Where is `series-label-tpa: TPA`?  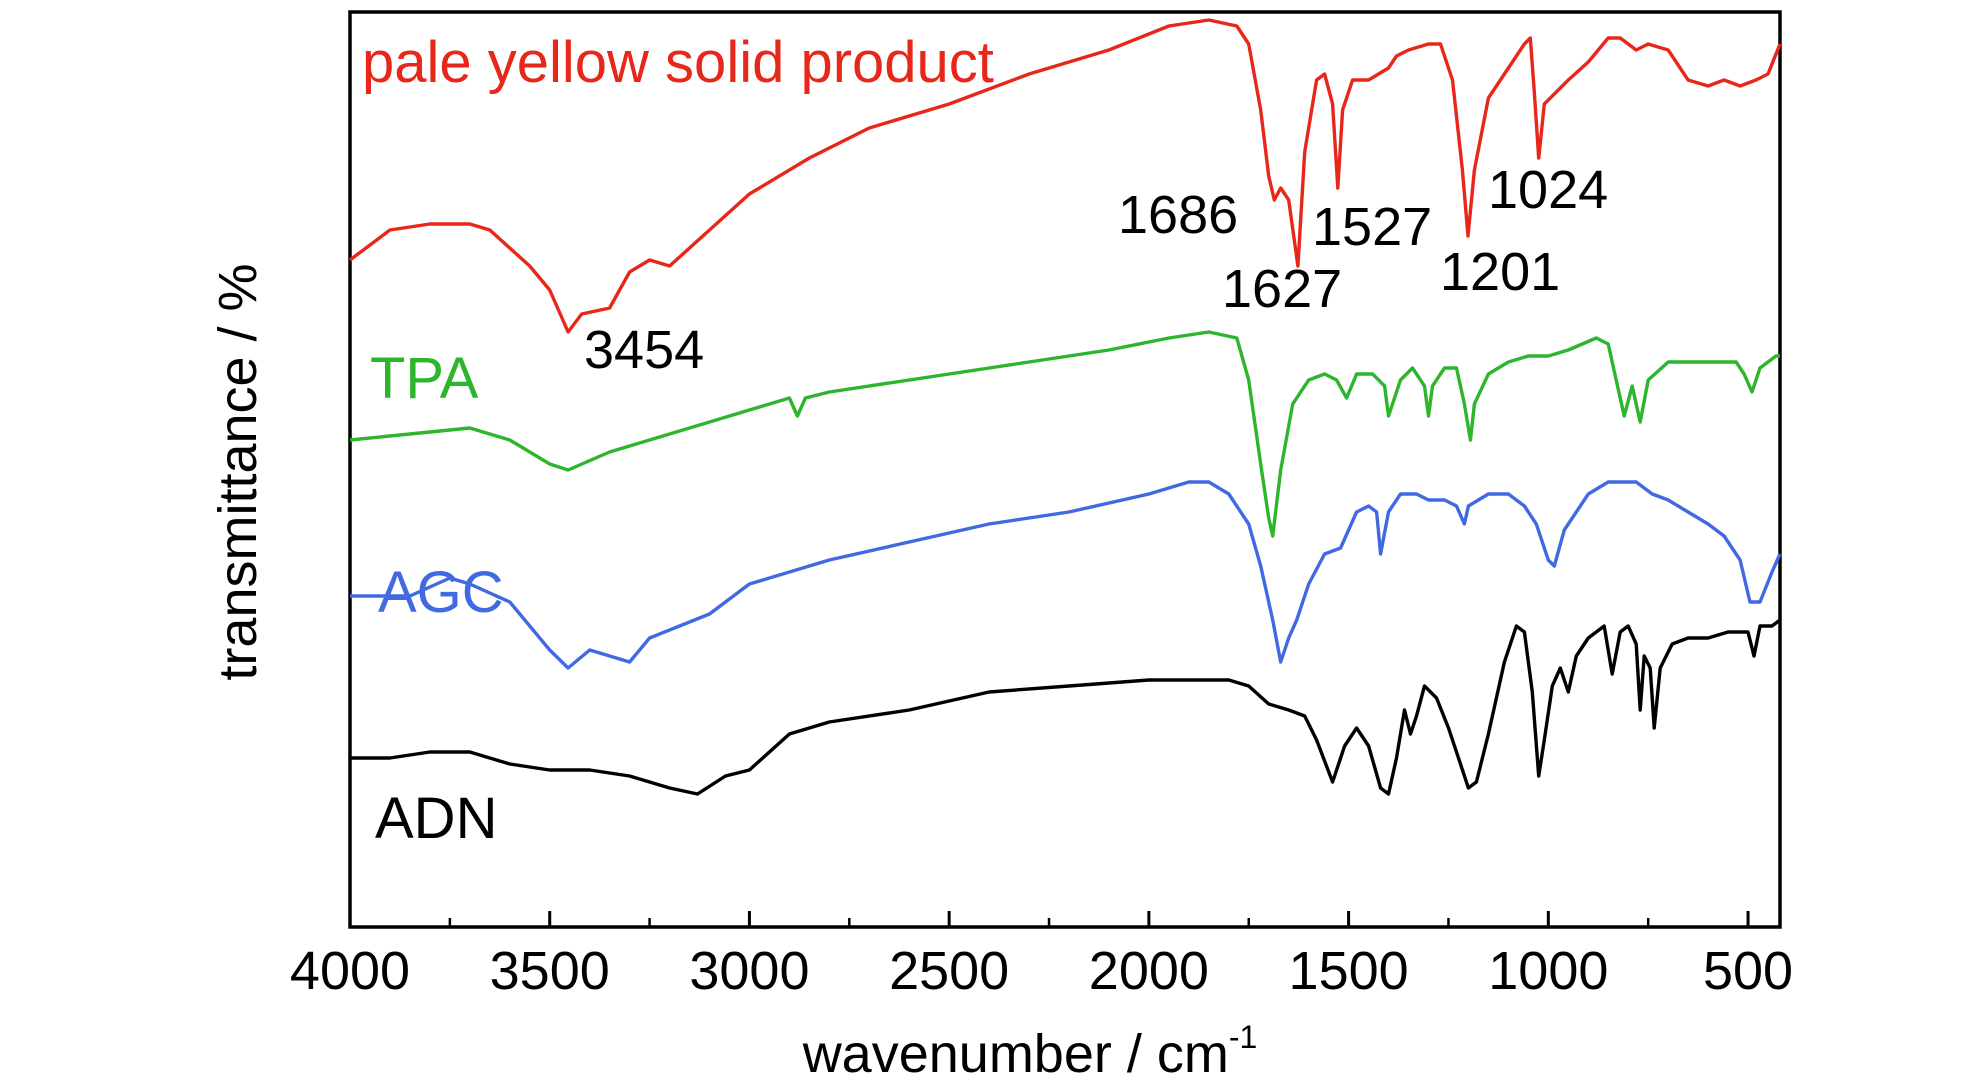
series-label-tpa: TPA is located at coordinates (424, 378).